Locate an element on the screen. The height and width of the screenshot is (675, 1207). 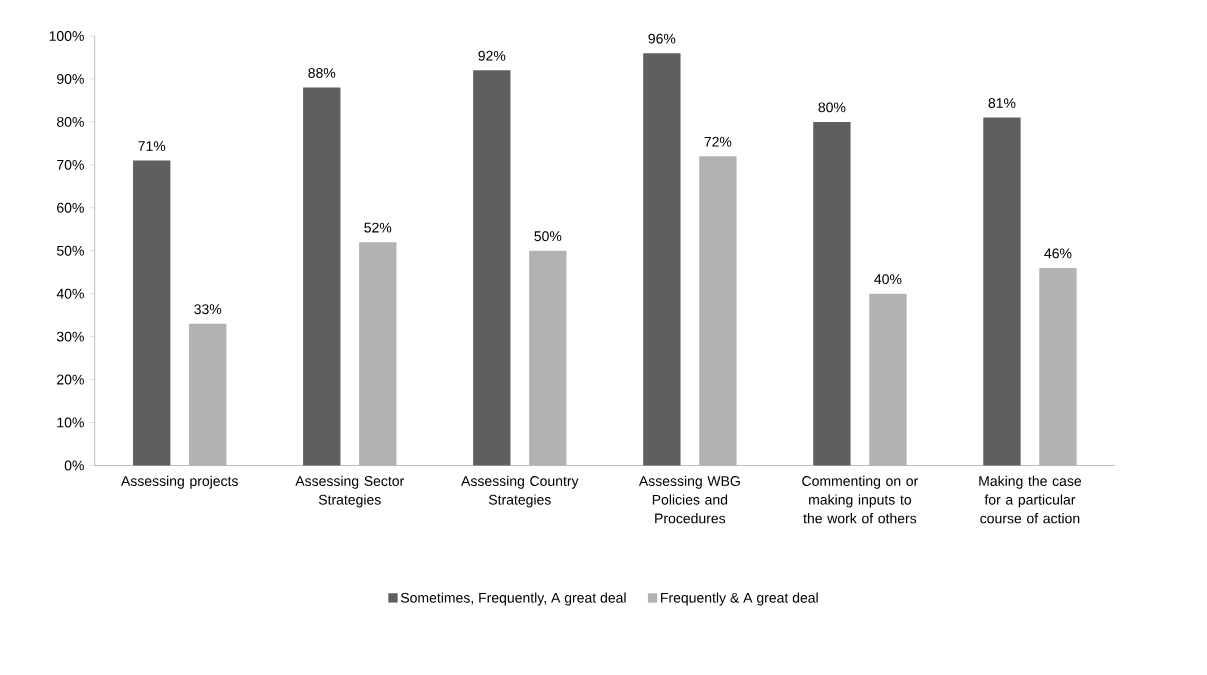
data-label: 88% is located at coordinates (322, 73).